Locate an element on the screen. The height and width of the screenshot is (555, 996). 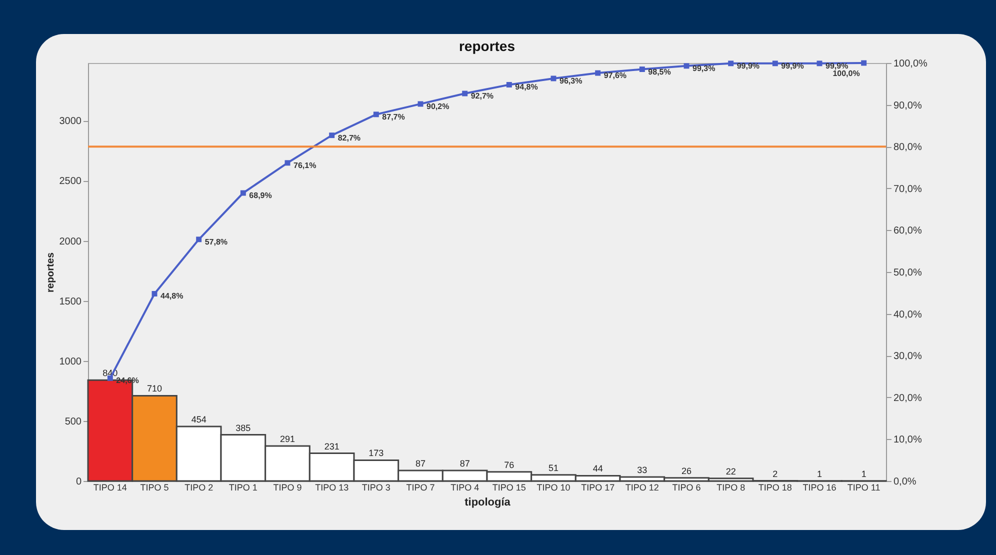
data-label: 454 is located at coordinates (198, 419).